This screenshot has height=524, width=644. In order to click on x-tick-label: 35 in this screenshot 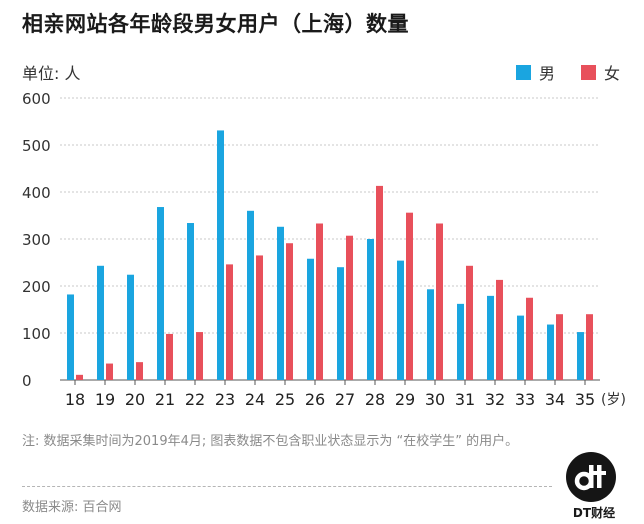, I will do `click(585, 399)`.